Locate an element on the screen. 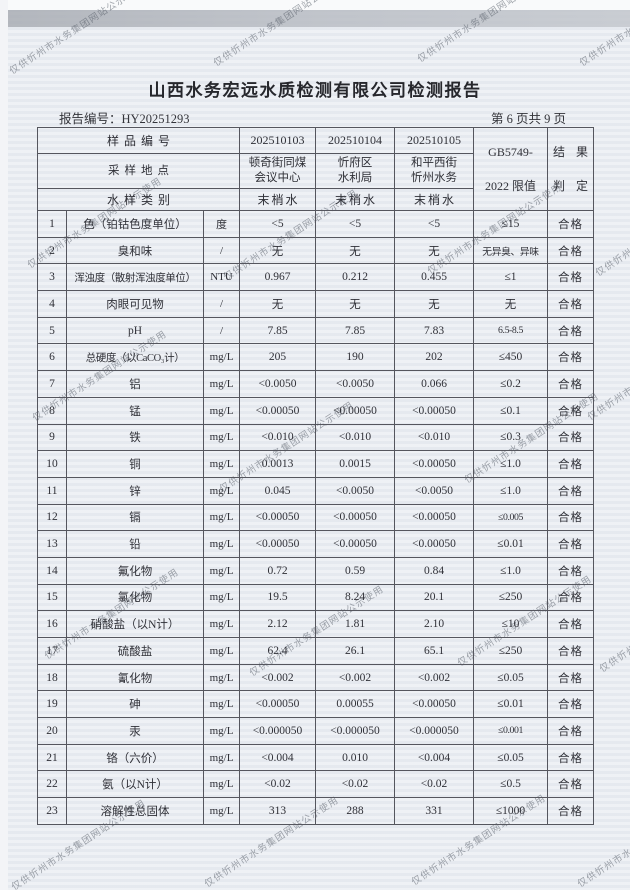 Image resolution: width=630 pixels, height=890 pixels. cell-v3: <0.002 is located at coordinates (434, 677).